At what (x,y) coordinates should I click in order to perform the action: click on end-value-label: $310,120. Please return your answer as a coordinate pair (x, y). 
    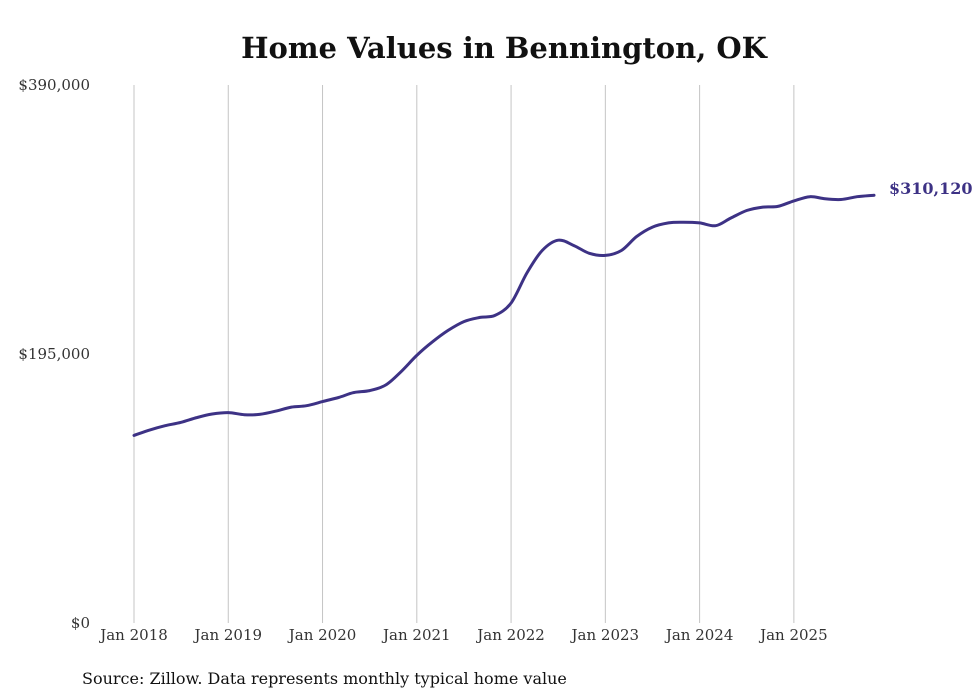
    Looking at the image, I should click on (931, 188).